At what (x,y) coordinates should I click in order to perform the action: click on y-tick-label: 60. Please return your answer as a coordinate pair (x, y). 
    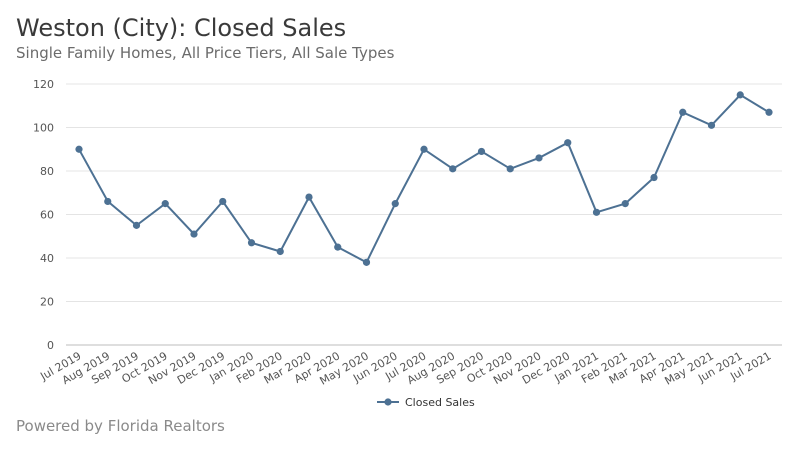
    Looking at the image, I should click on (47, 215).